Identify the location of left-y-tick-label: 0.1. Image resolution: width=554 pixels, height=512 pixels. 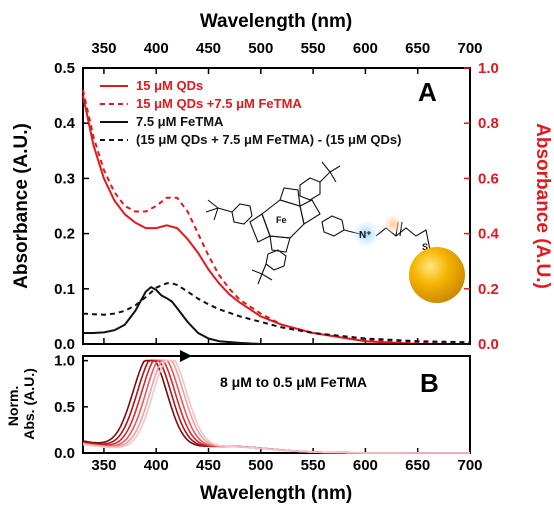
(64, 289).